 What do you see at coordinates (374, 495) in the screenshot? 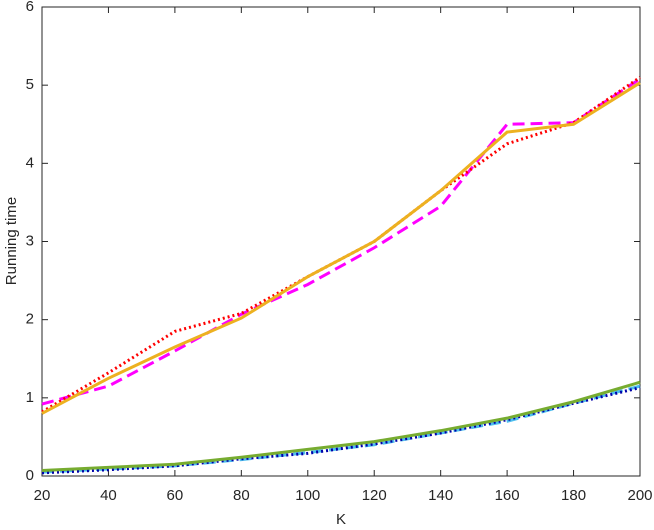
I see `x-tick-label: 120` at bounding box center [374, 495].